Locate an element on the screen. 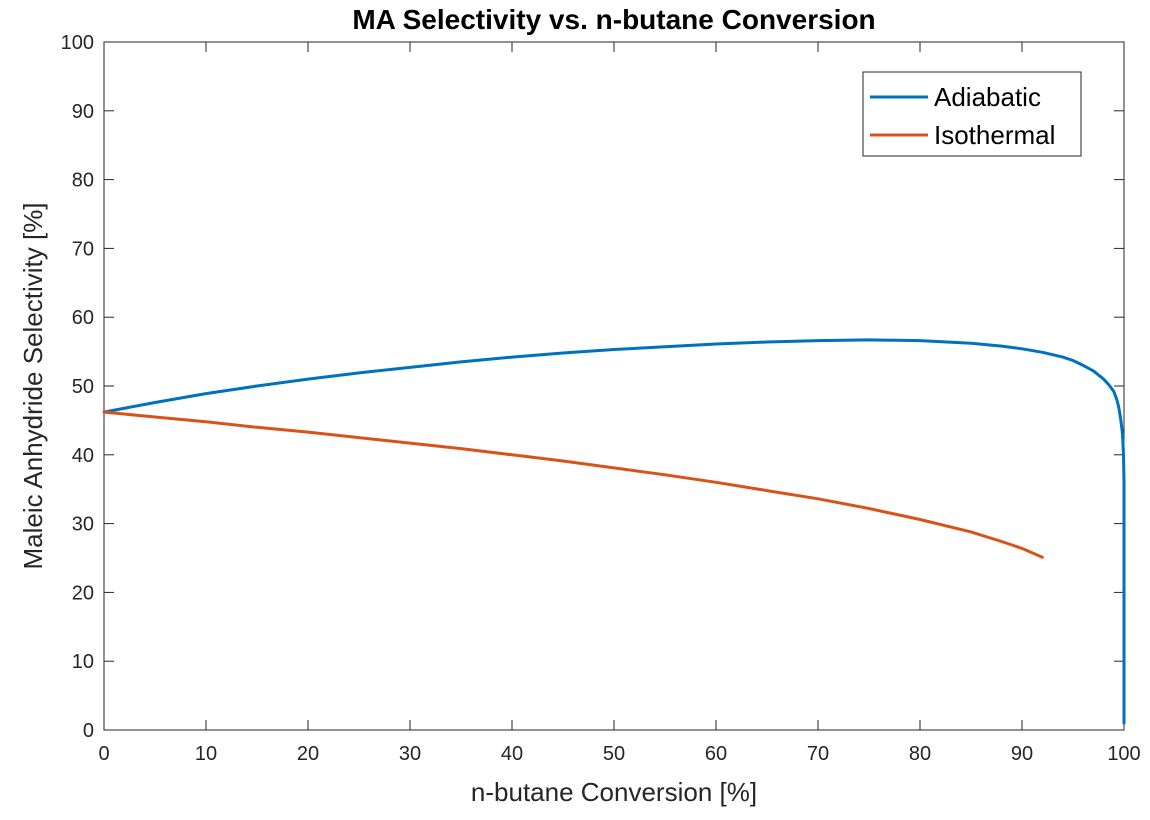 The image size is (1150, 820). y-tick-label: 30 is located at coordinates (83, 525).